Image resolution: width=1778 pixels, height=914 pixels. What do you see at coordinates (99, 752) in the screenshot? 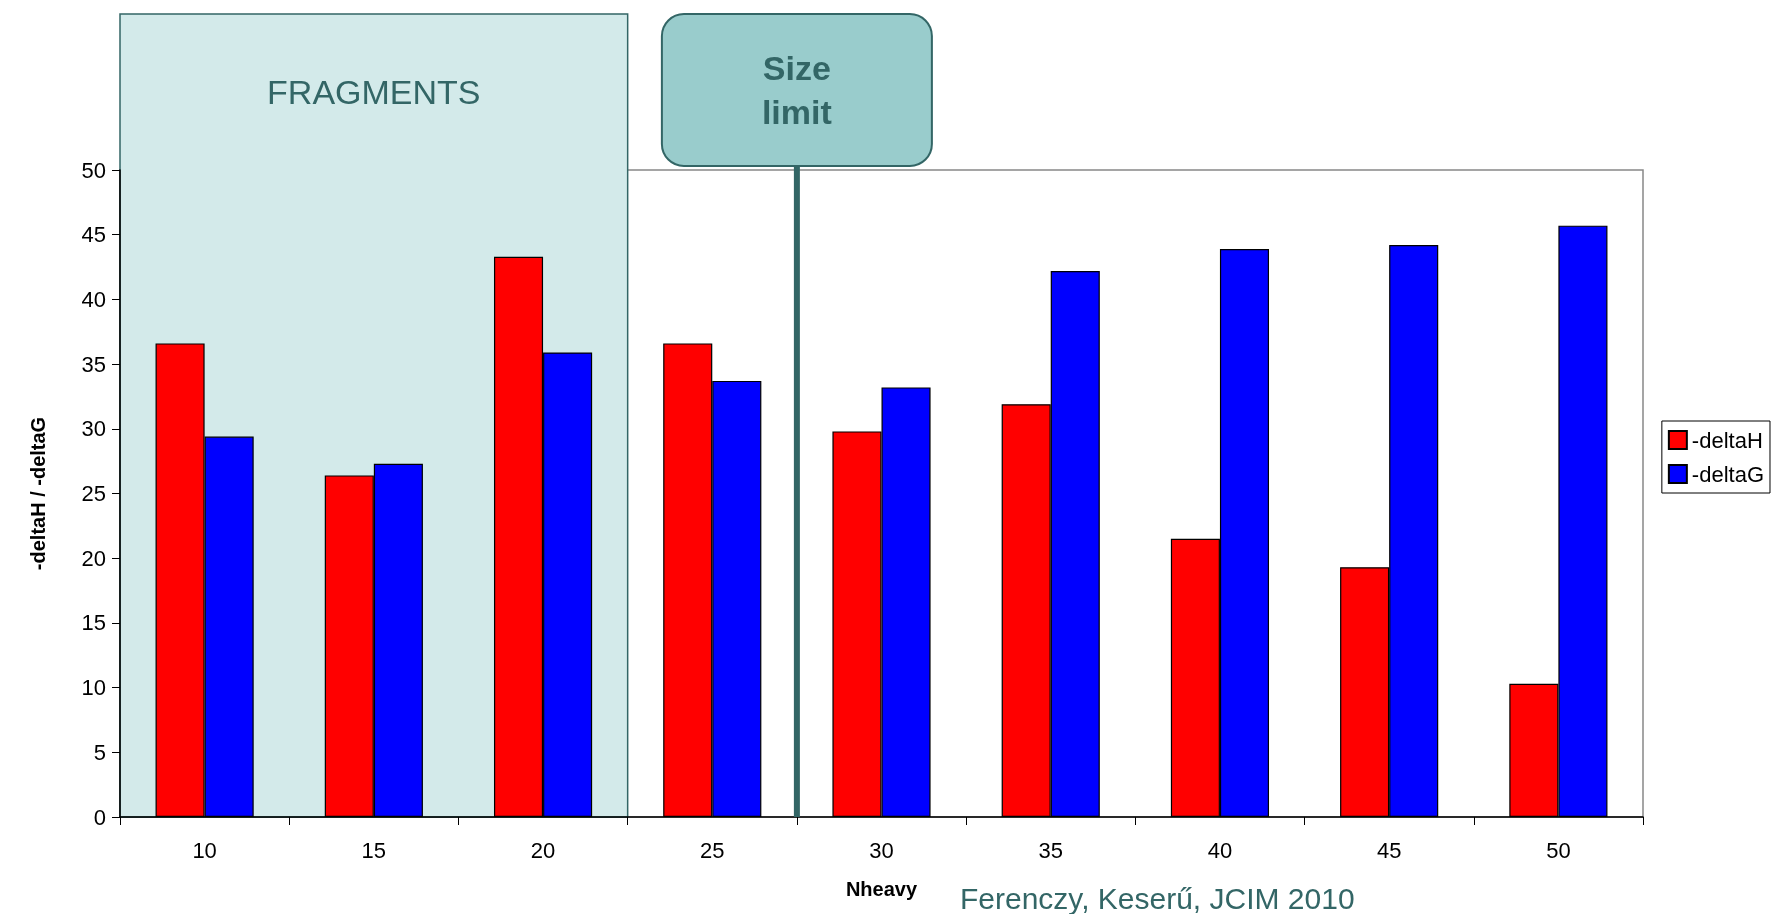
I see `y-tick-label: 5` at bounding box center [99, 752].